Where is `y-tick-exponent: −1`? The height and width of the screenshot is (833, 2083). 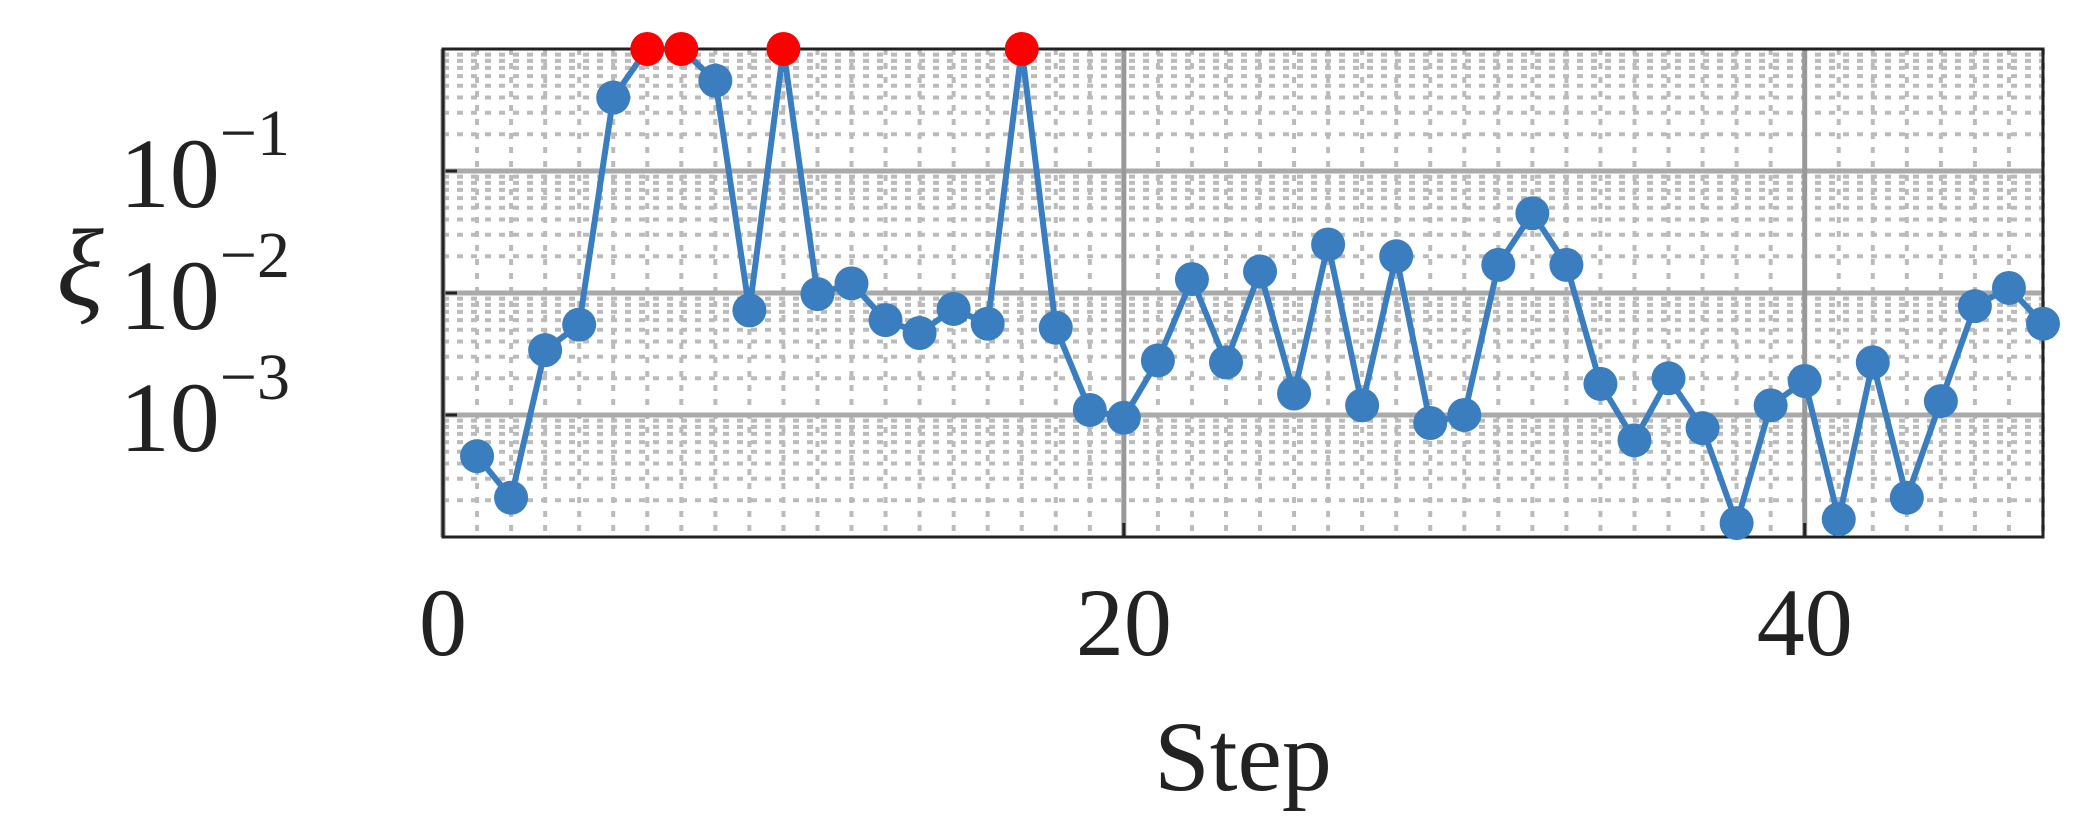 y-tick-exponent: −1 is located at coordinates (255, 133).